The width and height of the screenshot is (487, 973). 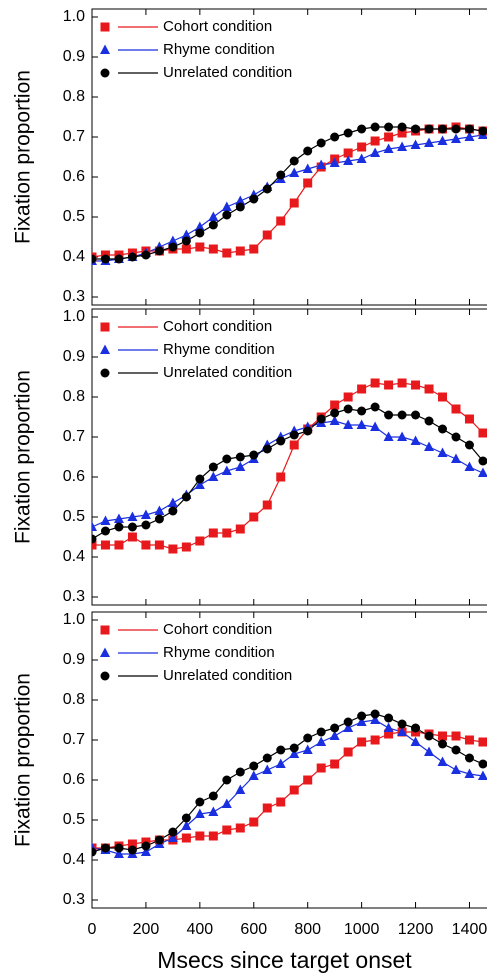 I want to click on x-tick-label: 600, so click(x=253, y=929).